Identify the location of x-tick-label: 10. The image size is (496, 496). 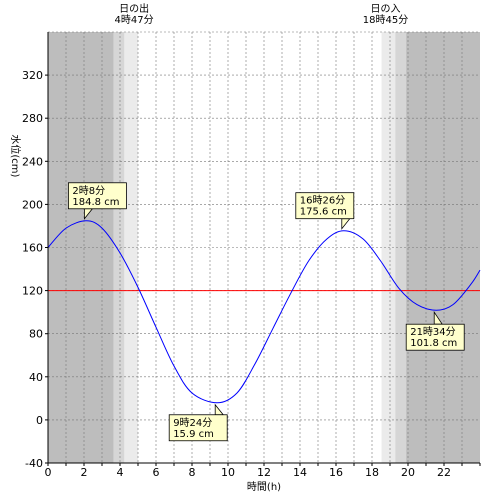
(228, 472).